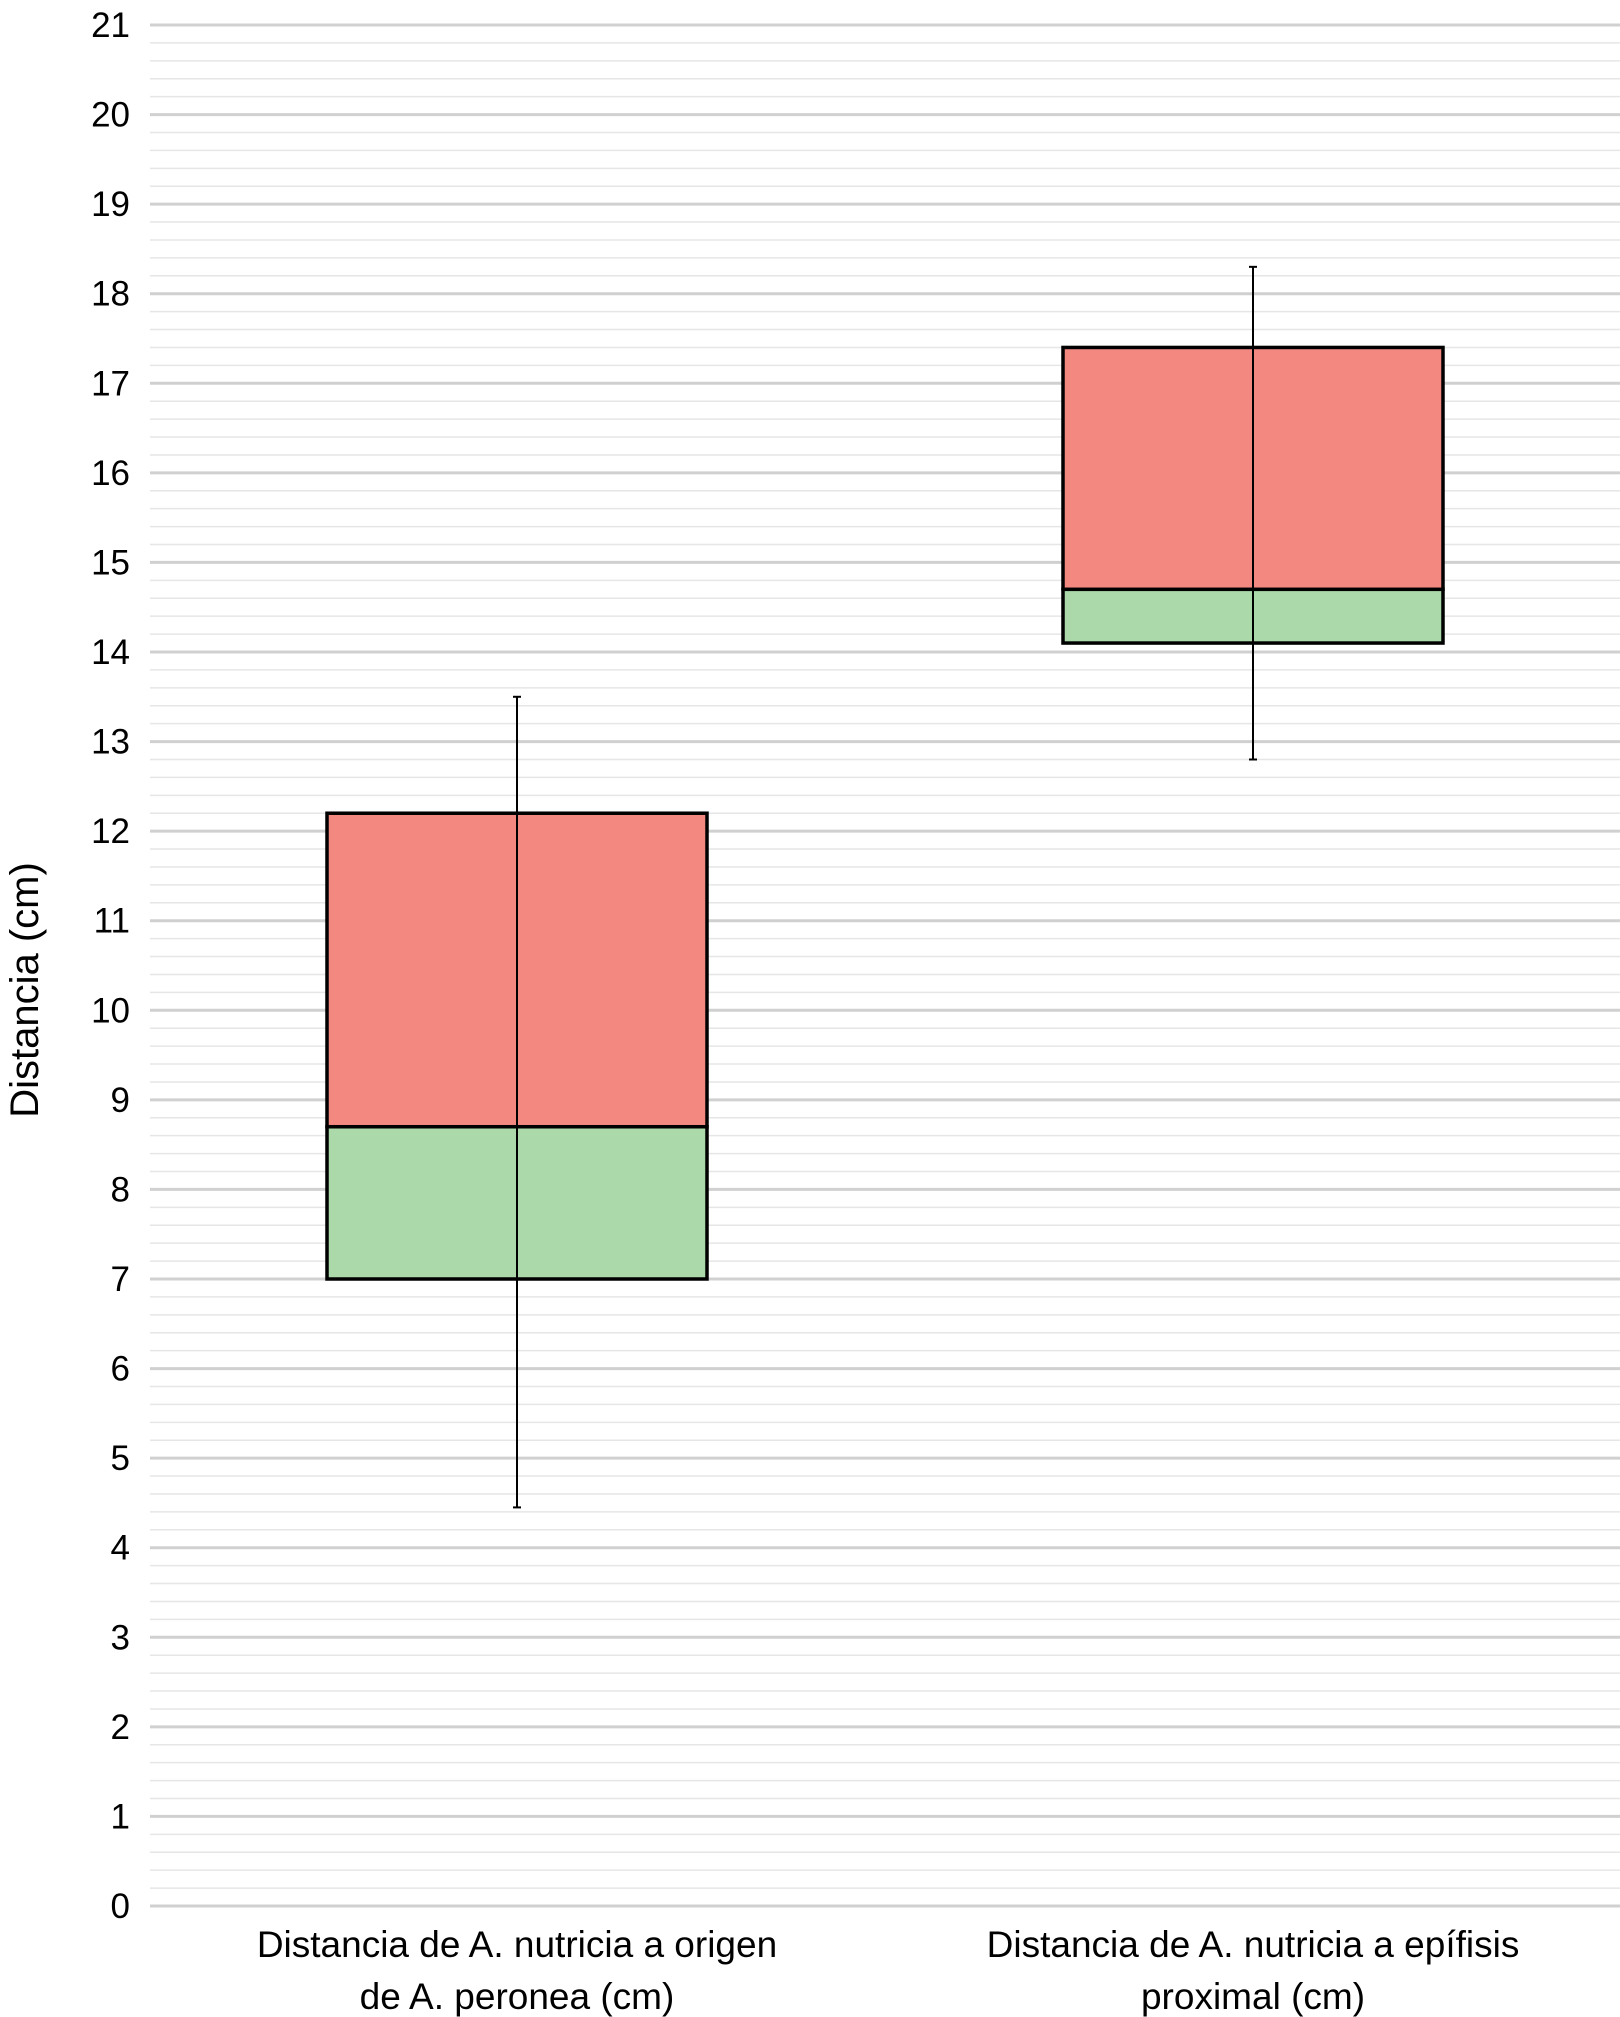 This screenshot has width=1620, height=2017. Describe the element at coordinates (120, 1727) in the screenshot. I see `y-tick-label: 2` at that location.